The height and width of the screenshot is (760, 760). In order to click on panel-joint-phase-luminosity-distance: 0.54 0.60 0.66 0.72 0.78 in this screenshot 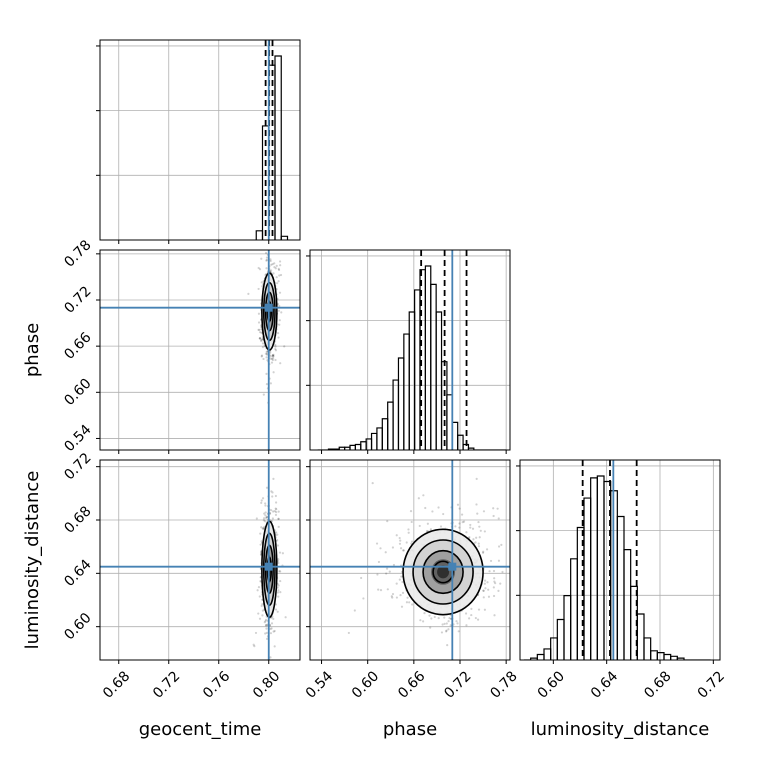, I will do `click(412, 580)`.